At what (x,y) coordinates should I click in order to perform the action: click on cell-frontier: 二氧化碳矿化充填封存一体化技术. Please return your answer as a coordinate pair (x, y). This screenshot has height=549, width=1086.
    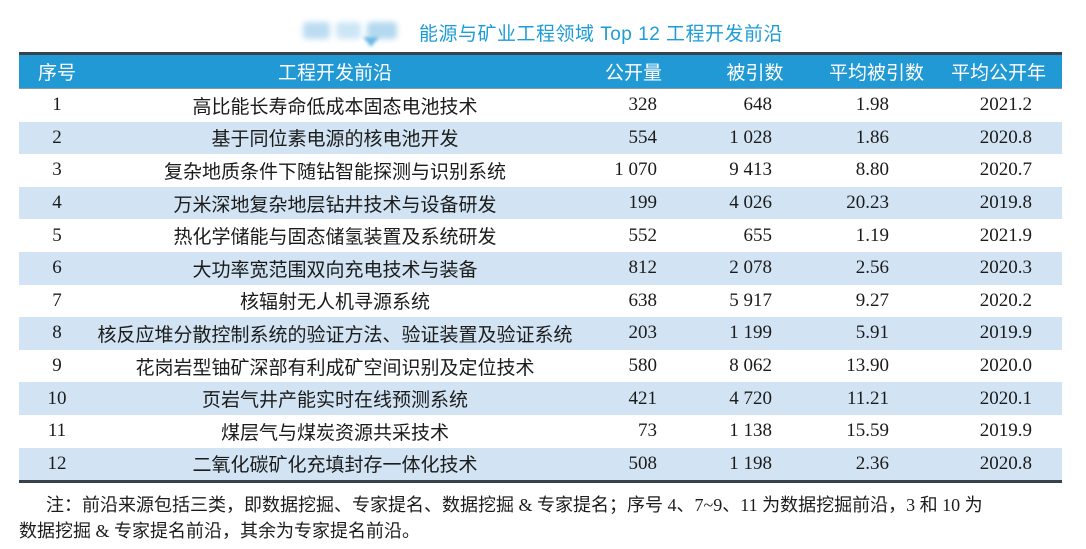
    Looking at the image, I should click on (335, 464).